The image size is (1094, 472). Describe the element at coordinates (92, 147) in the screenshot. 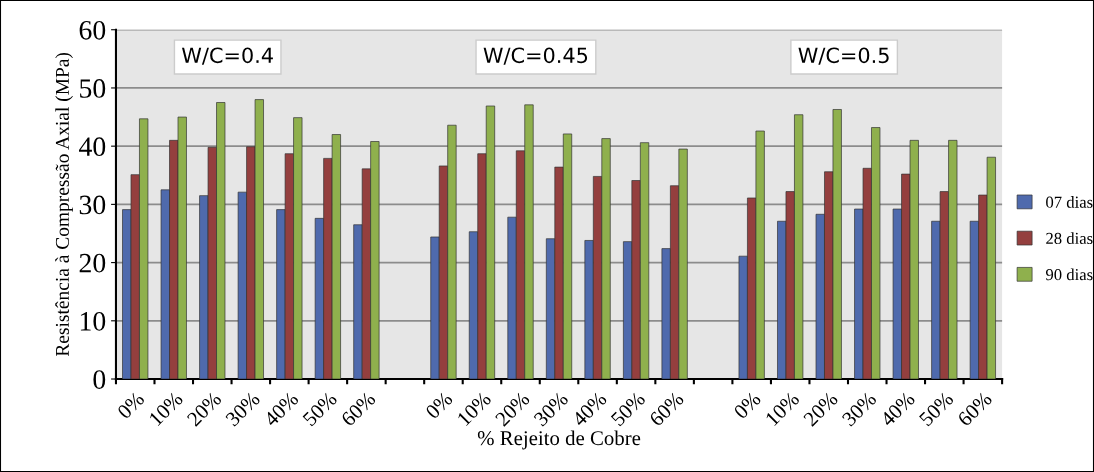

I see `y-tick-label: 40` at that location.